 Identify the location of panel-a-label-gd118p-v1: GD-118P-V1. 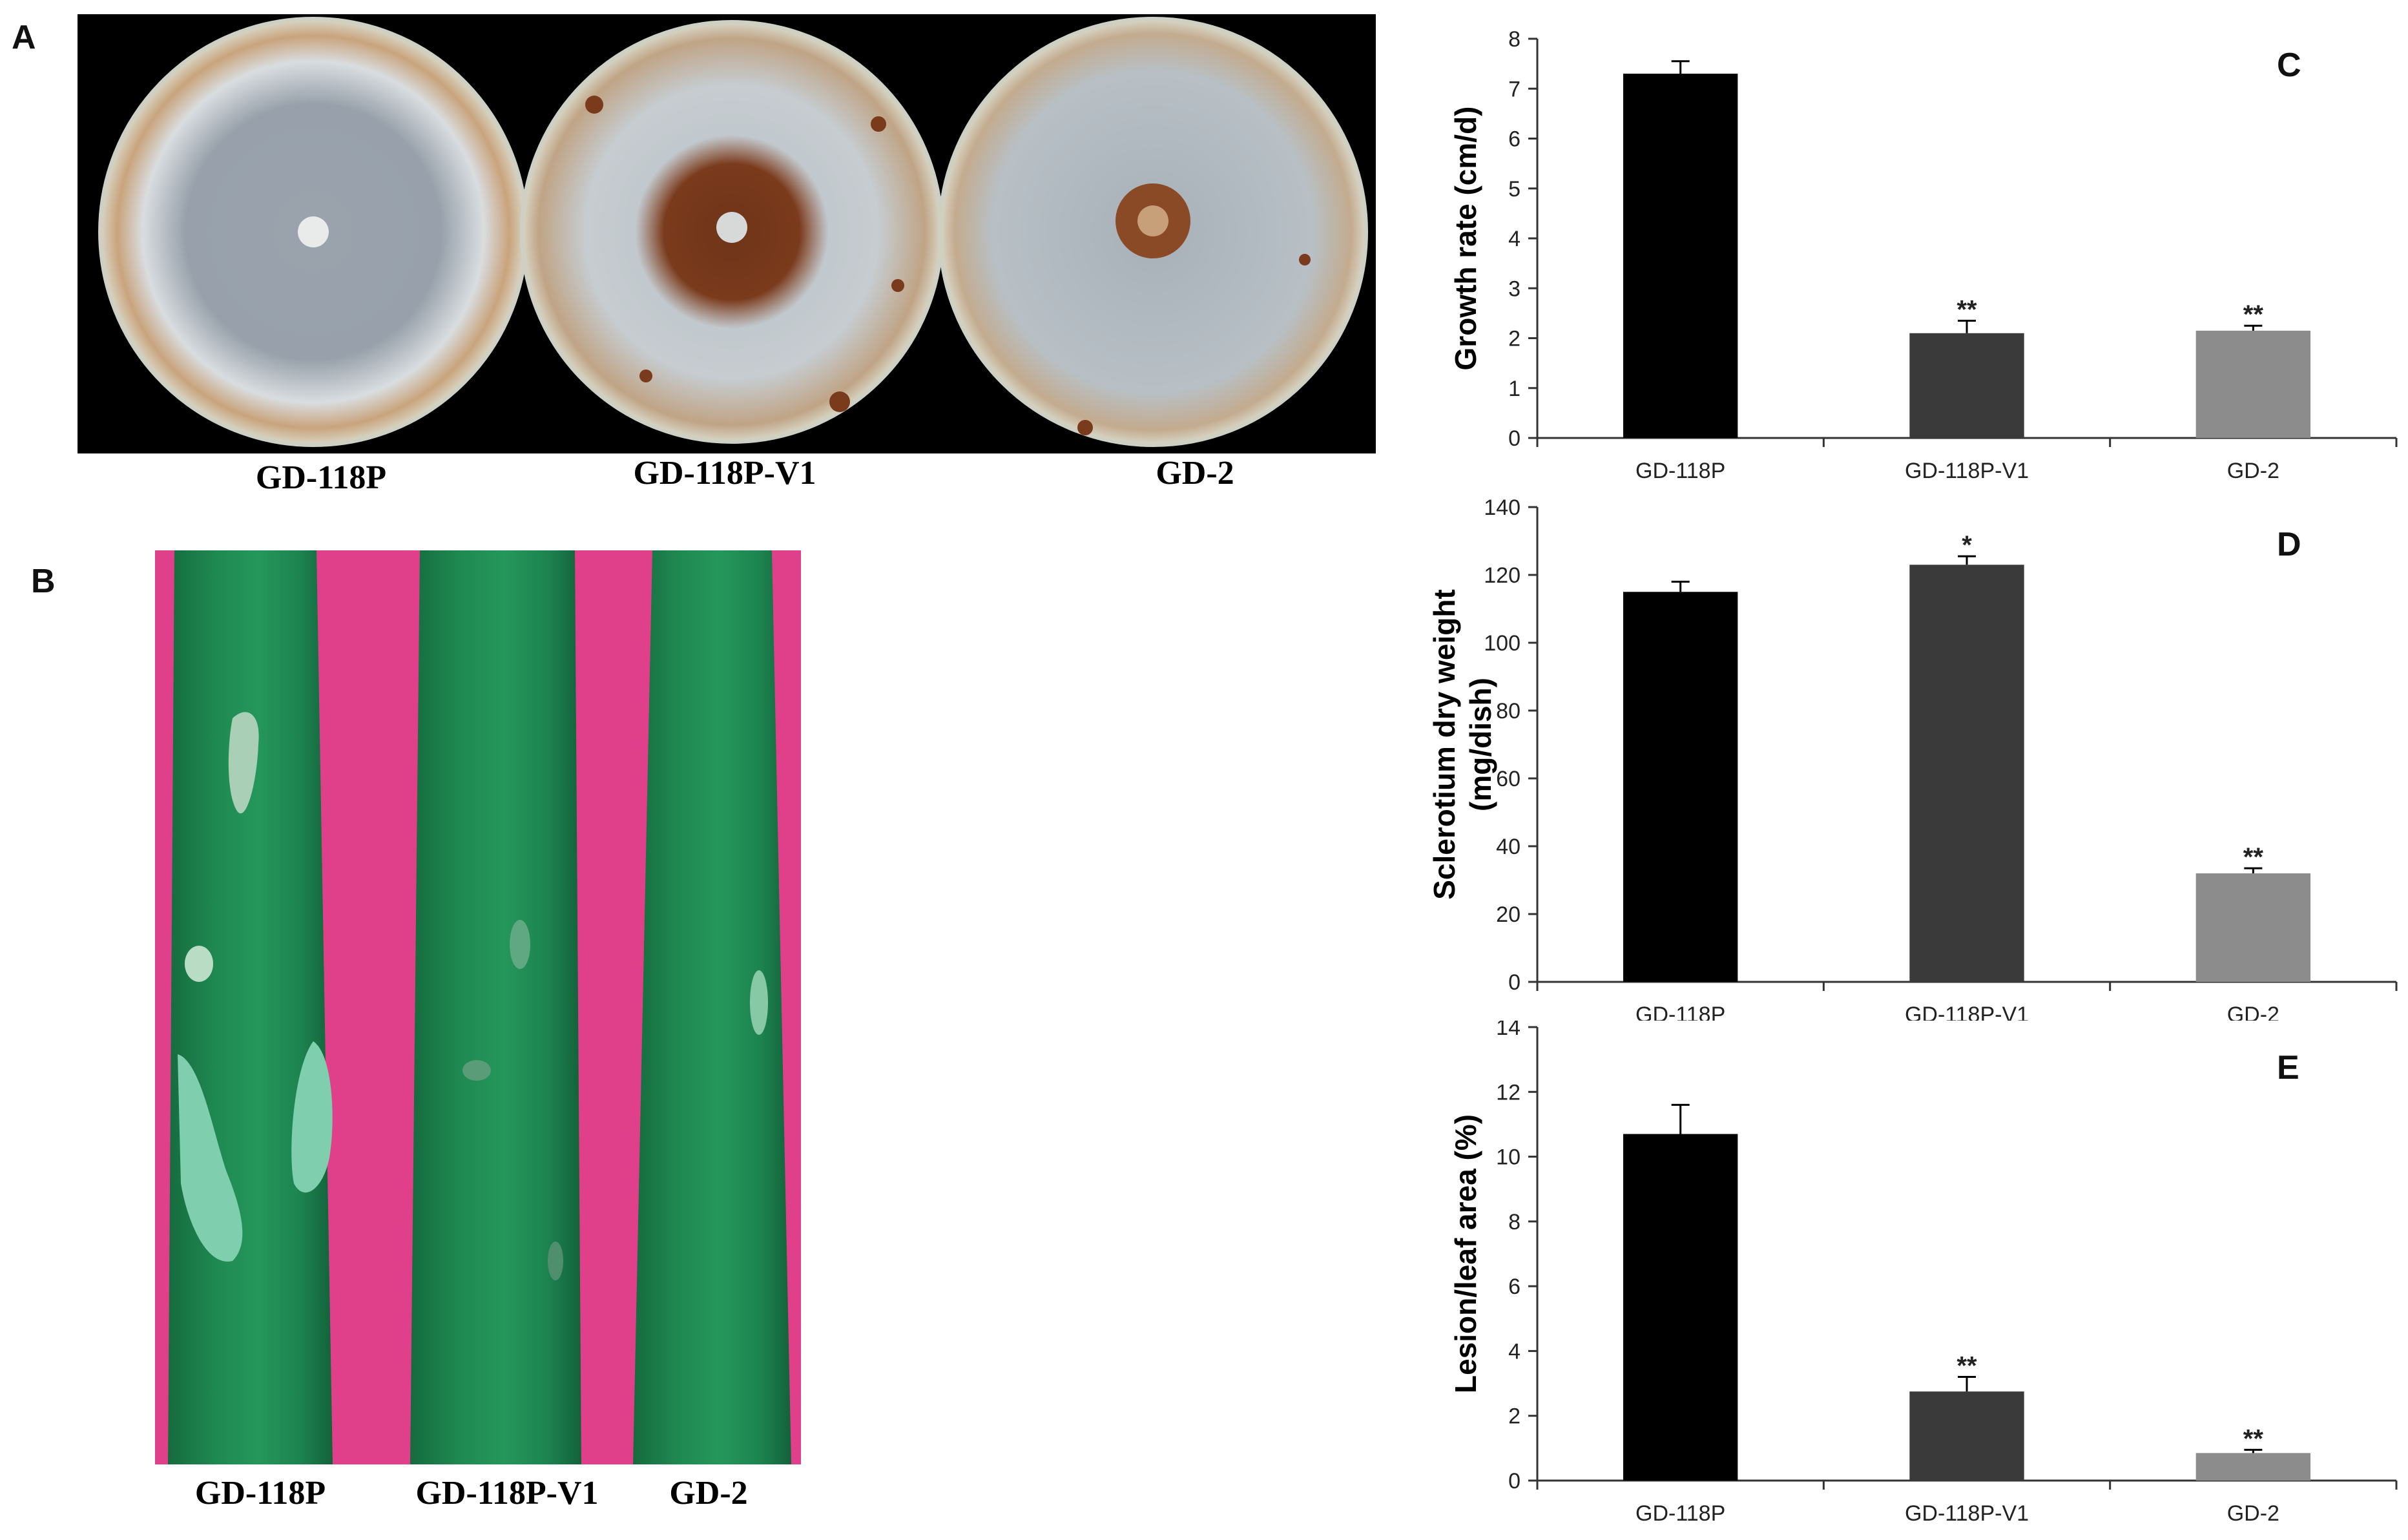
(724, 473).